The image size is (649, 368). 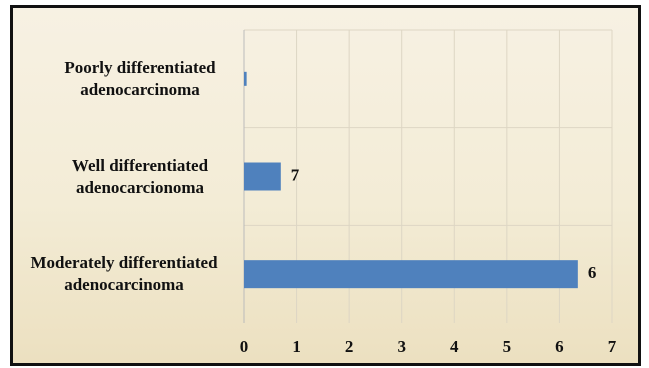 What do you see at coordinates (612, 346) in the screenshot?
I see `x-tick-label: 7` at bounding box center [612, 346].